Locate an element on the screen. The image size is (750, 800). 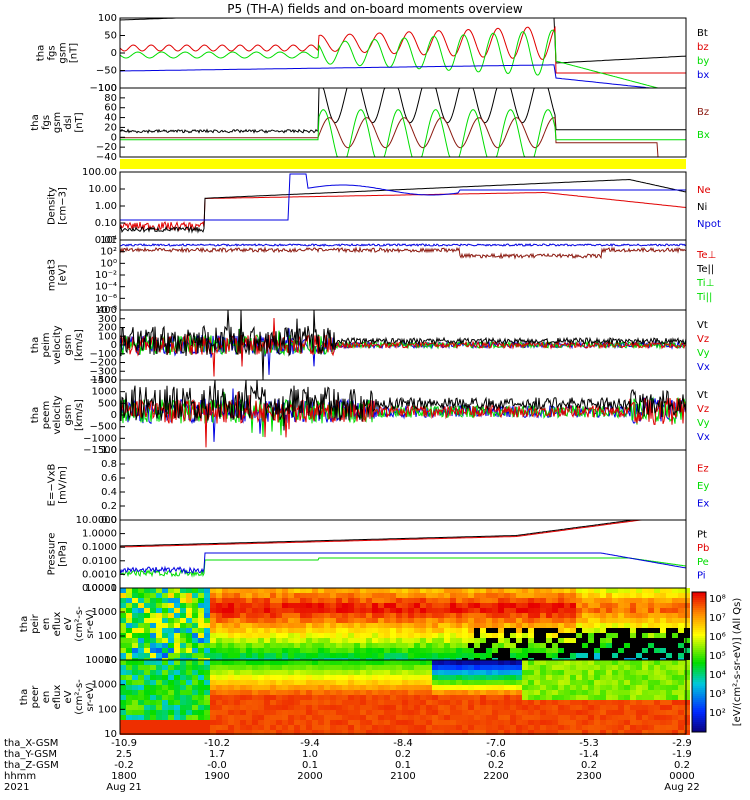
series-pt is located at coordinates (402, 533).